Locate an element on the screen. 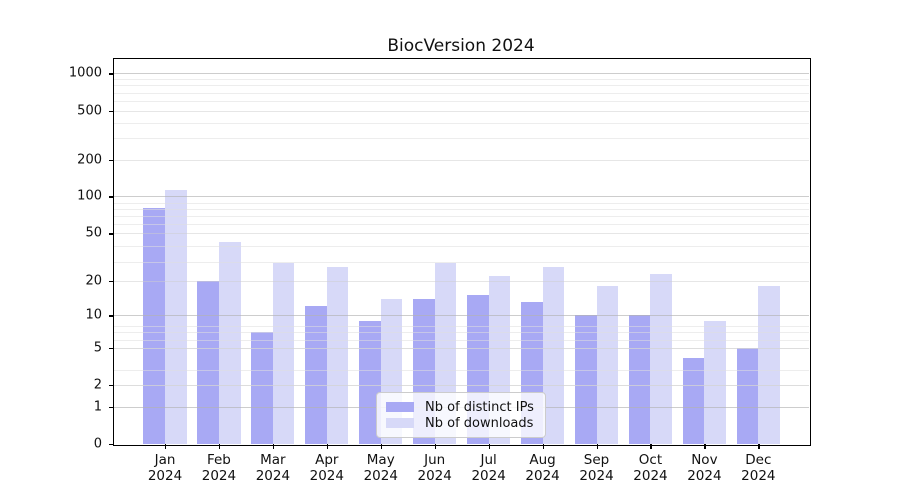 The image size is (900, 500). legend-label-downloads: Nb of downloads is located at coordinates (479, 423).